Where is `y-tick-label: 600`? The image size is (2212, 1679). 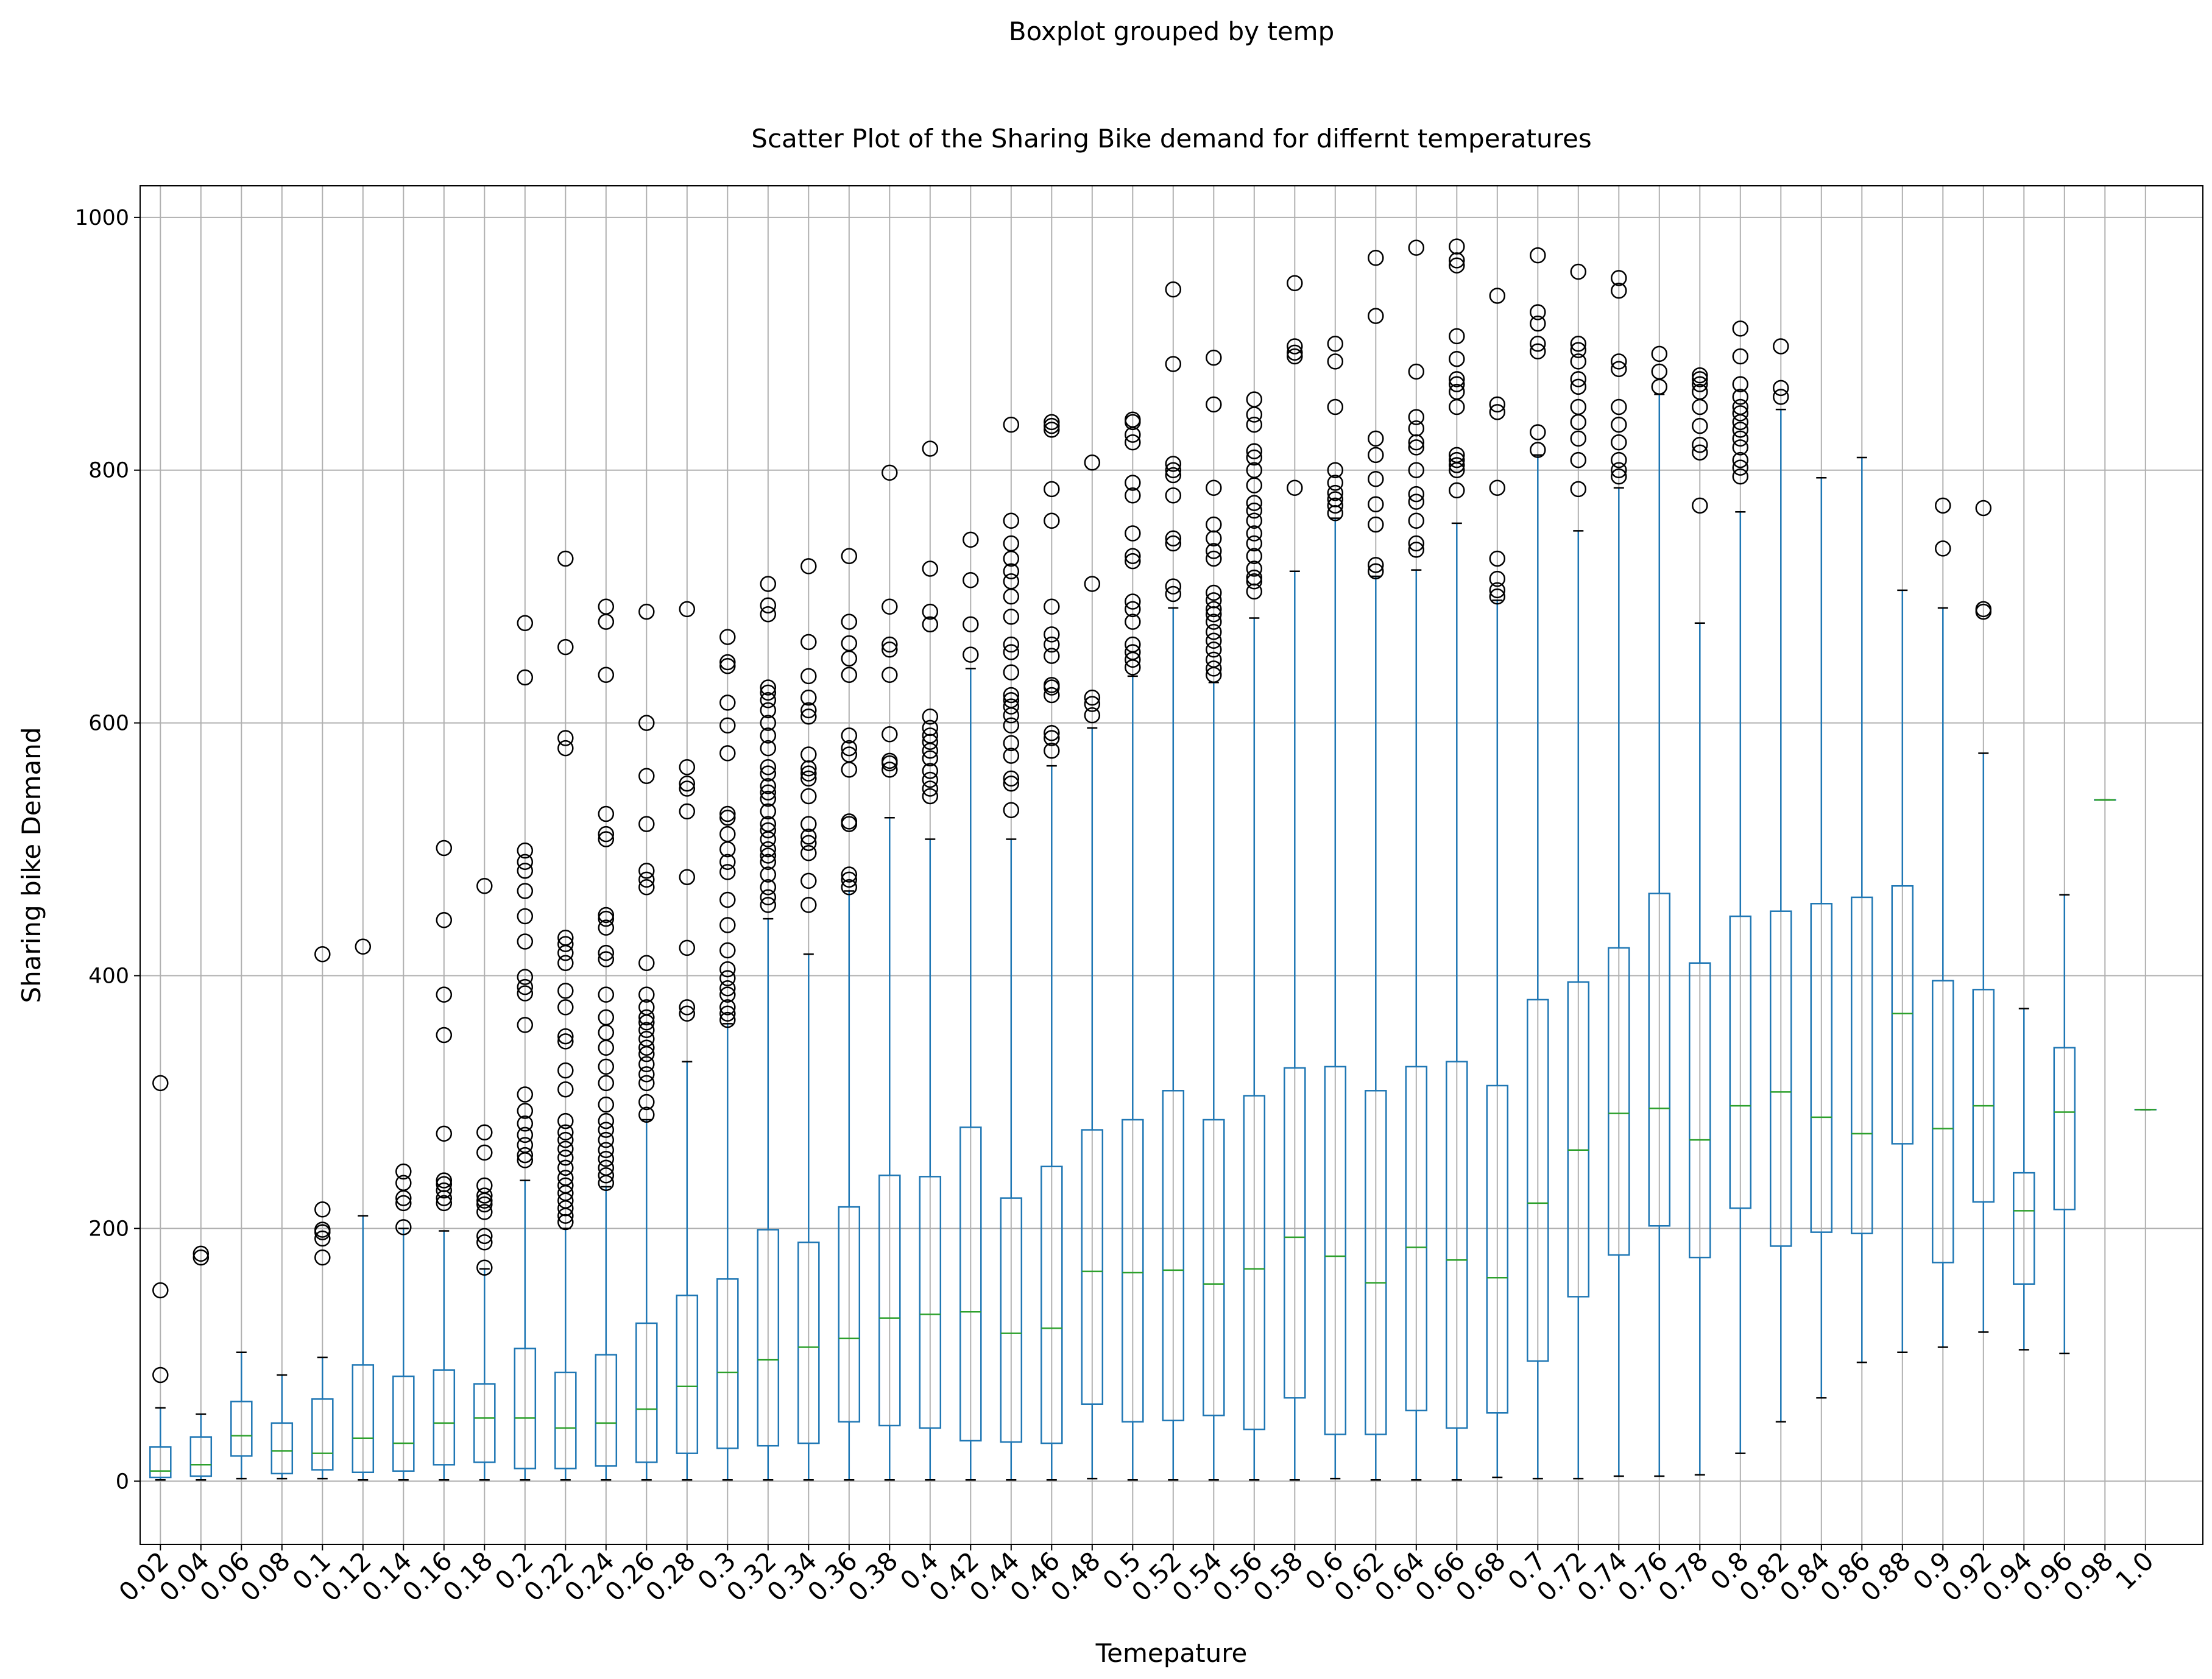 y-tick-label: 600 is located at coordinates (108, 724).